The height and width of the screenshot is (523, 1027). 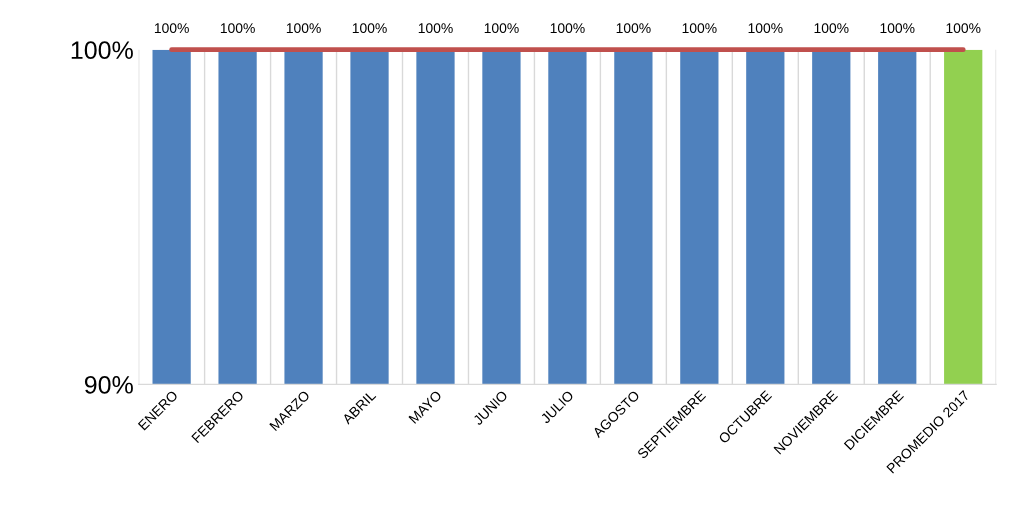 What do you see at coordinates (108, 385) in the screenshot?
I see `y-tick-label: 90%` at bounding box center [108, 385].